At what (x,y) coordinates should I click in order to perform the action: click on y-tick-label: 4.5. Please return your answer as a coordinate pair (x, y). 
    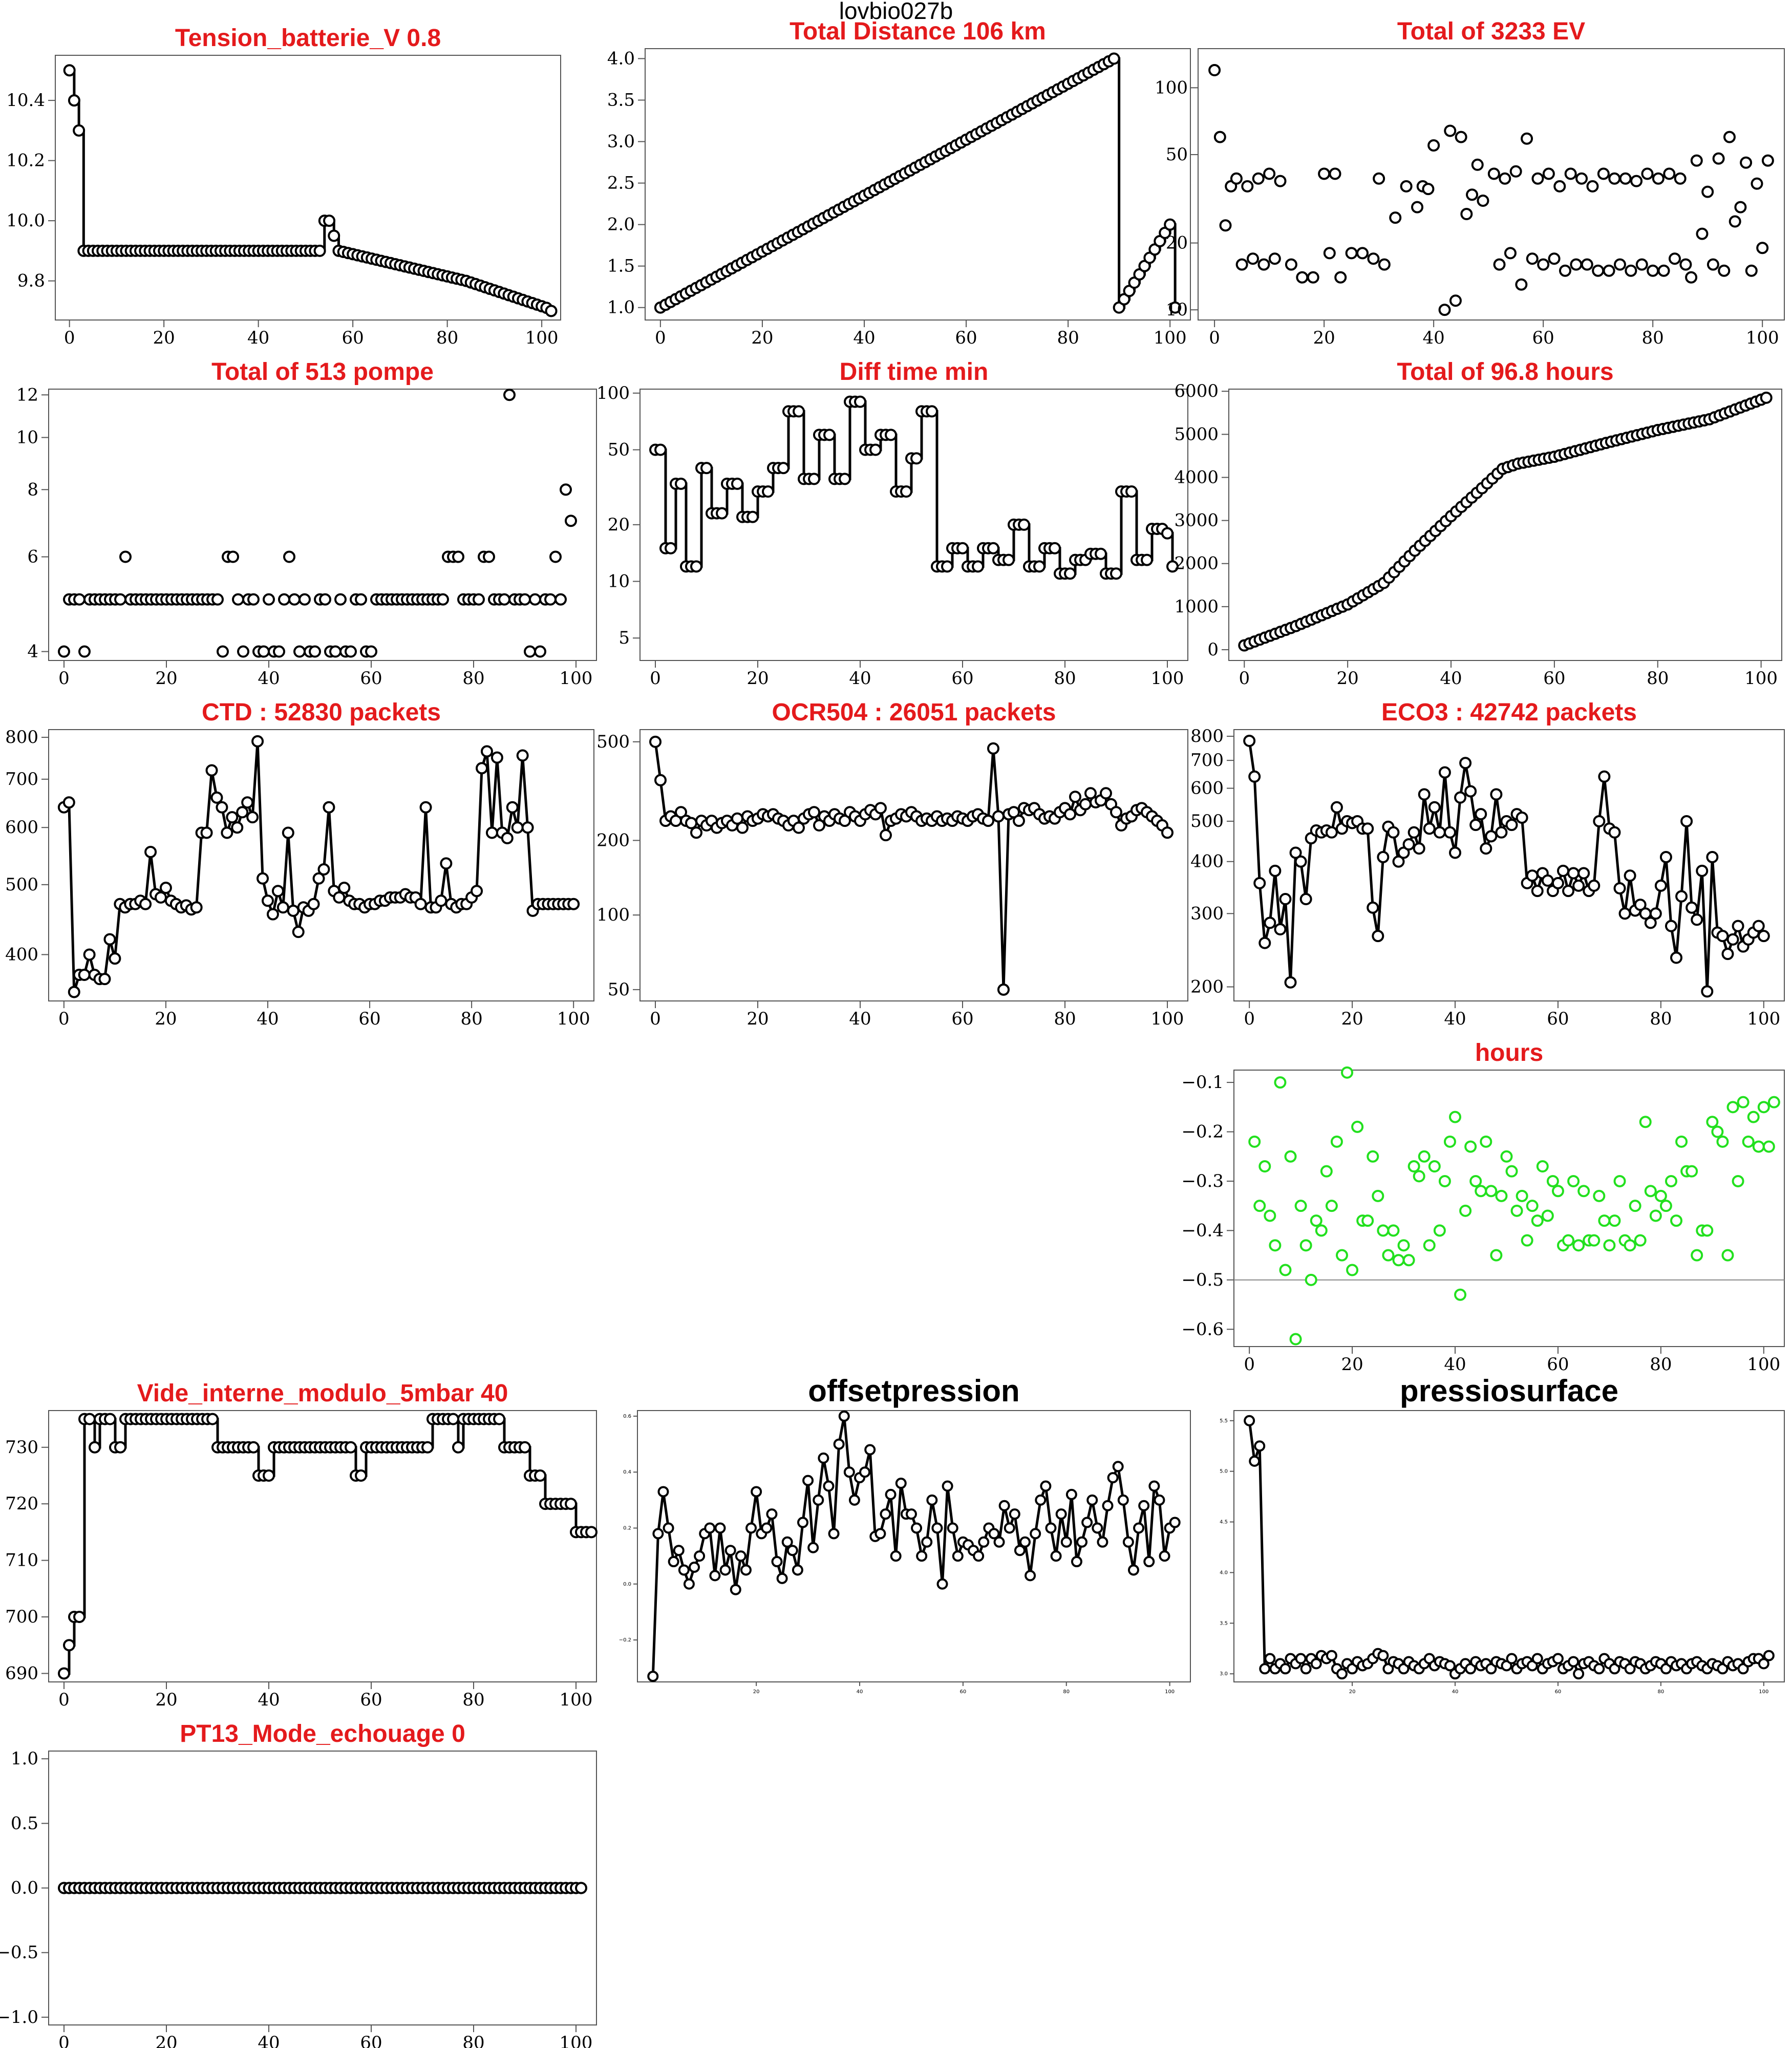
    Looking at the image, I should click on (1224, 1522).